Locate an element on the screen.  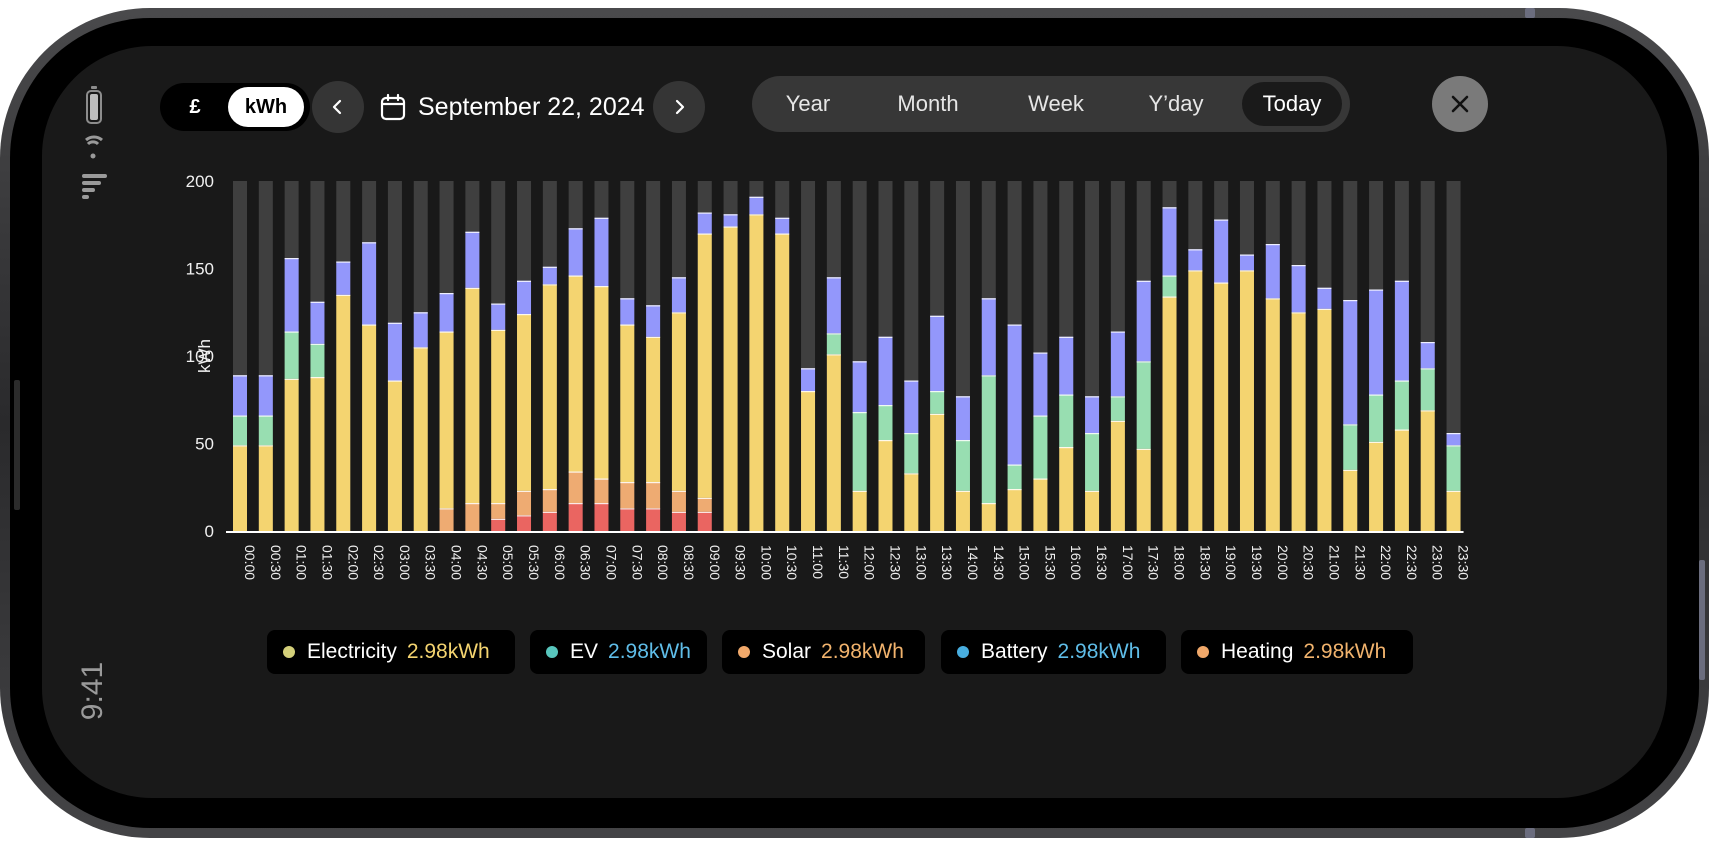
tab-week: Week is located at coordinates (1056, 103).